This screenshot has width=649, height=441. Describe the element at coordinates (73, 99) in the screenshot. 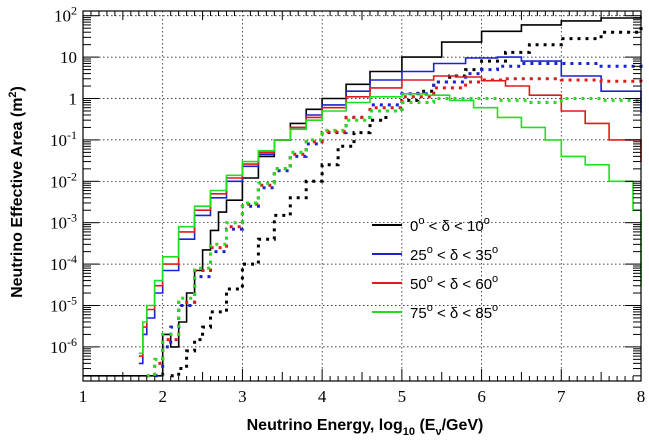

I see `y-tick-label: 1` at that location.